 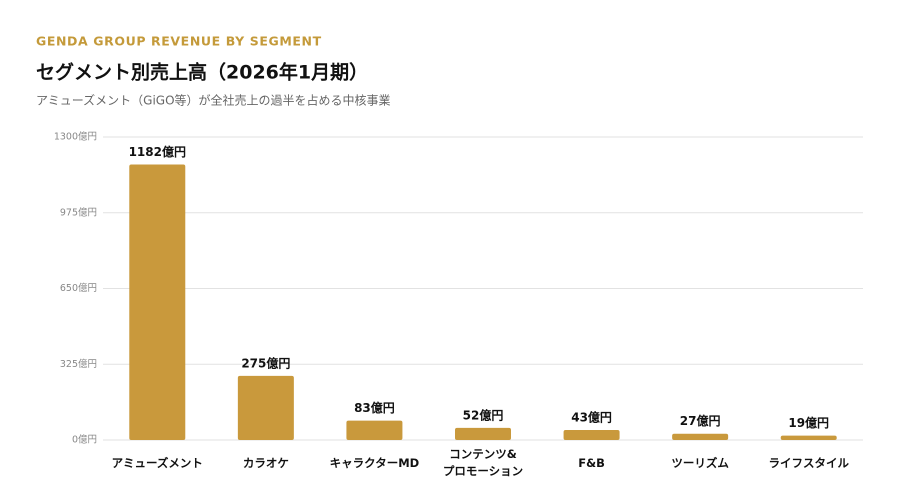 What do you see at coordinates (483, 462) in the screenshot?
I see `x-tick-label: コンテンツ& プロモーション` at bounding box center [483, 462].